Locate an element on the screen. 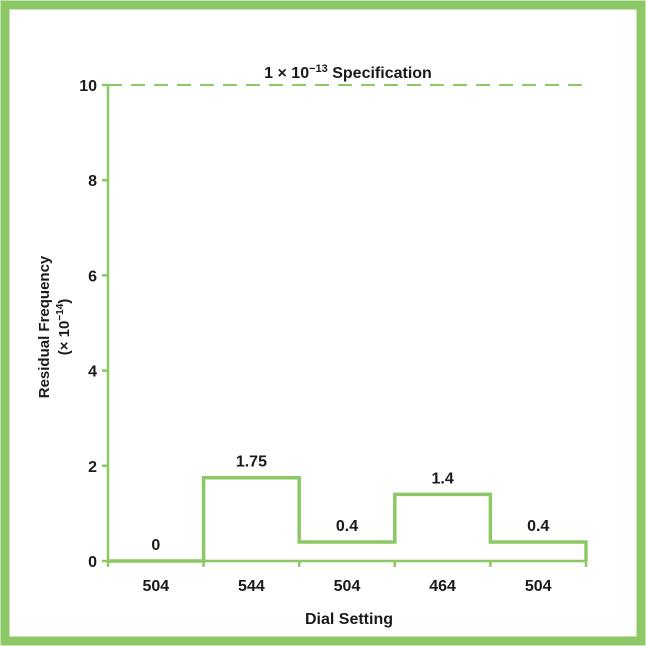 The image size is (646, 646). bar-value-label: 1.75 is located at coordinates (251, 462).